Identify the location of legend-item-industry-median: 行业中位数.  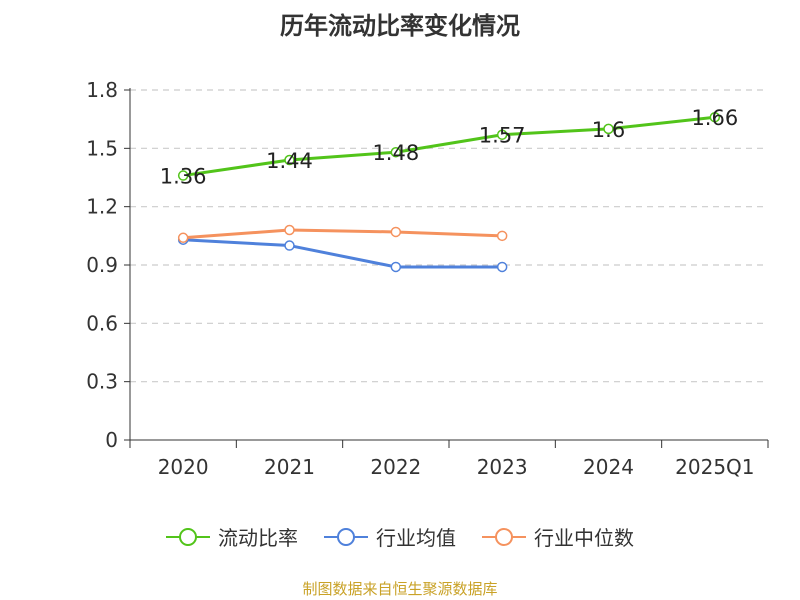
(558, 536).